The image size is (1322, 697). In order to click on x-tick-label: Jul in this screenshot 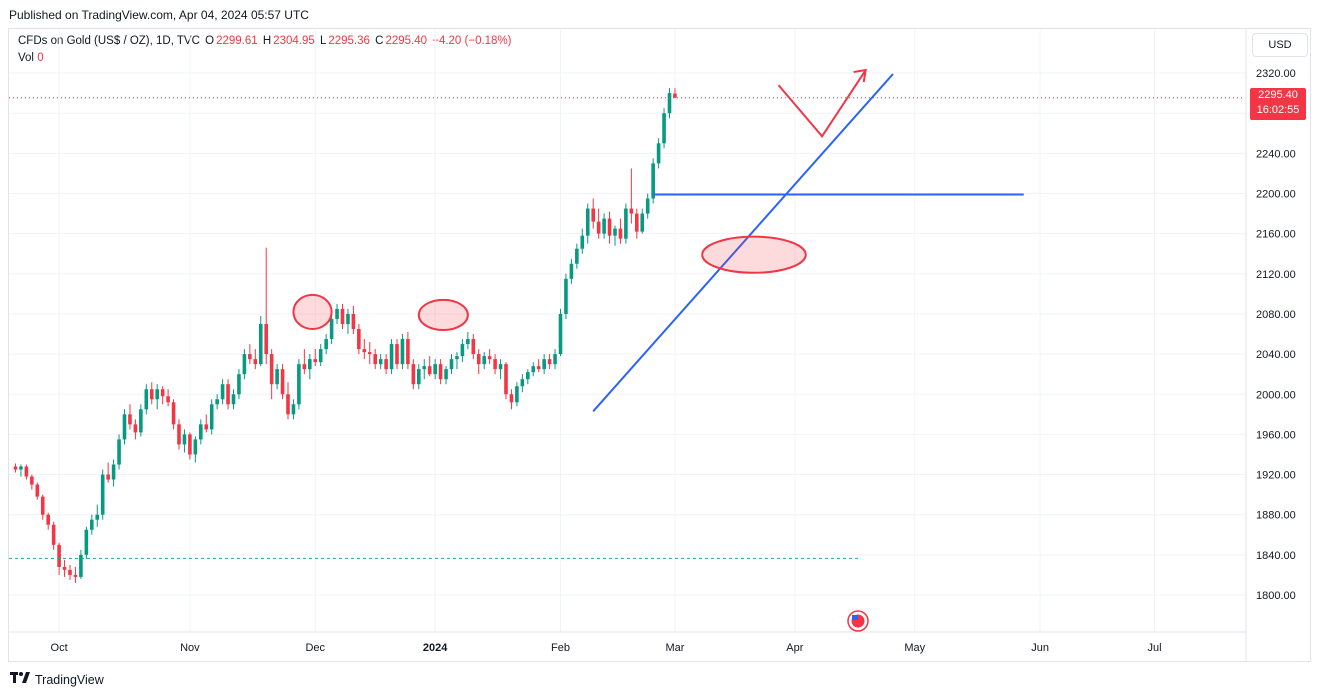, I will do `click(1155, 648)`.